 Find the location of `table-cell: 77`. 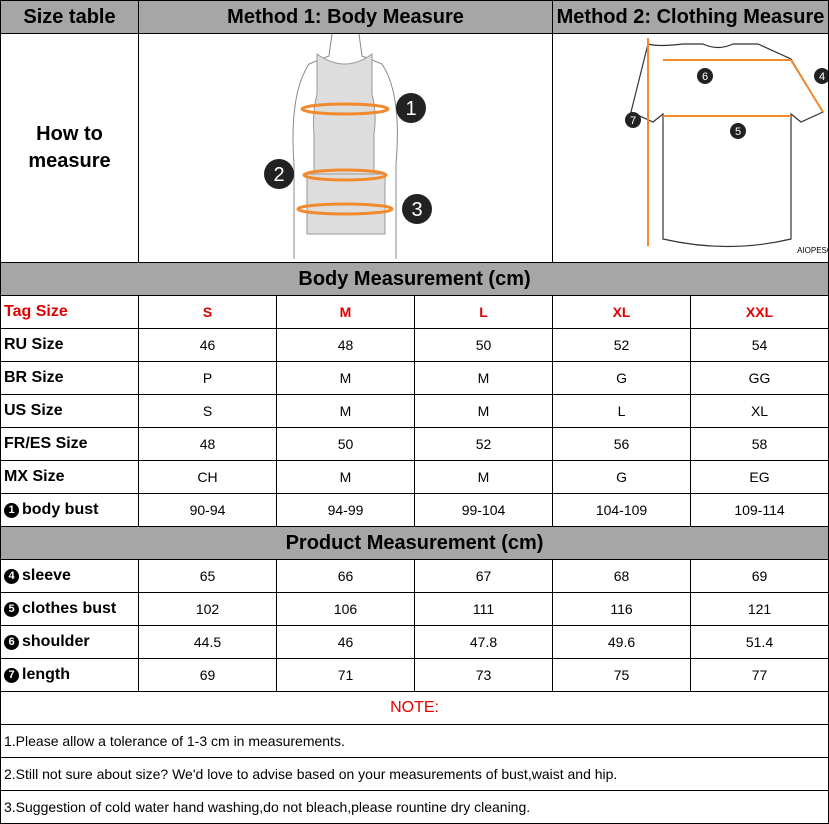

table-cell: 77 is located at coordinates (759, 675).